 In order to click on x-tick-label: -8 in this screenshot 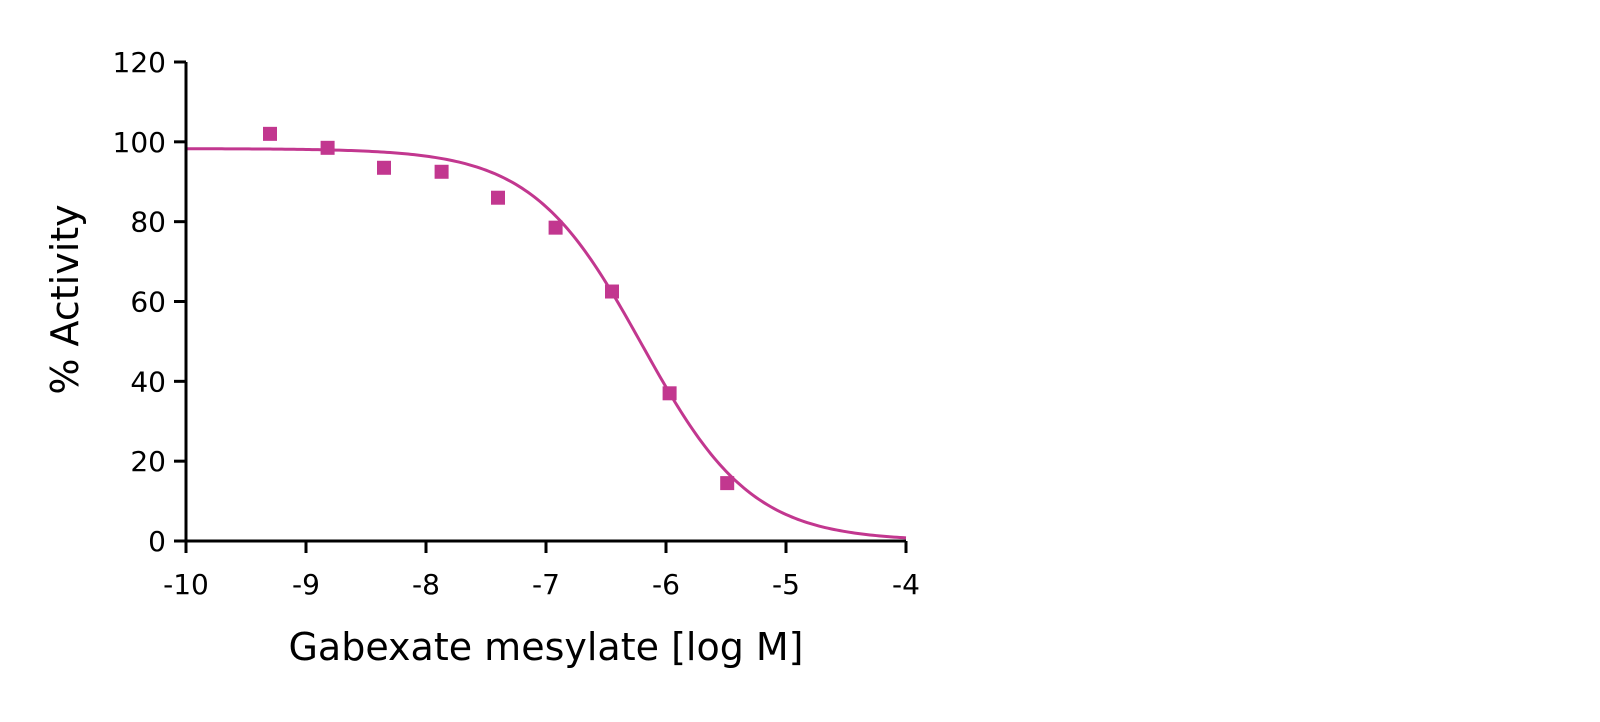, I will do `click(426, 584)`.